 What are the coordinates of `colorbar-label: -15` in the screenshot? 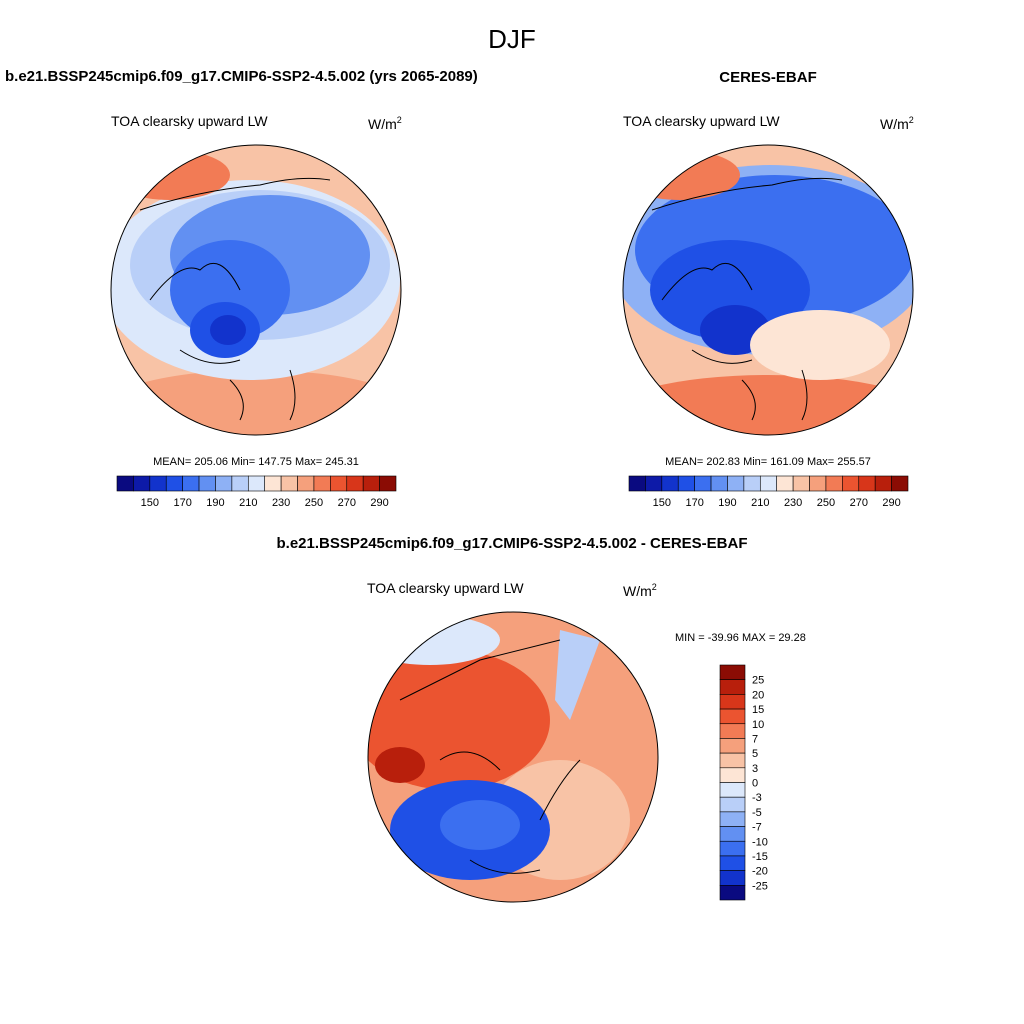 It's located at (760, 857).